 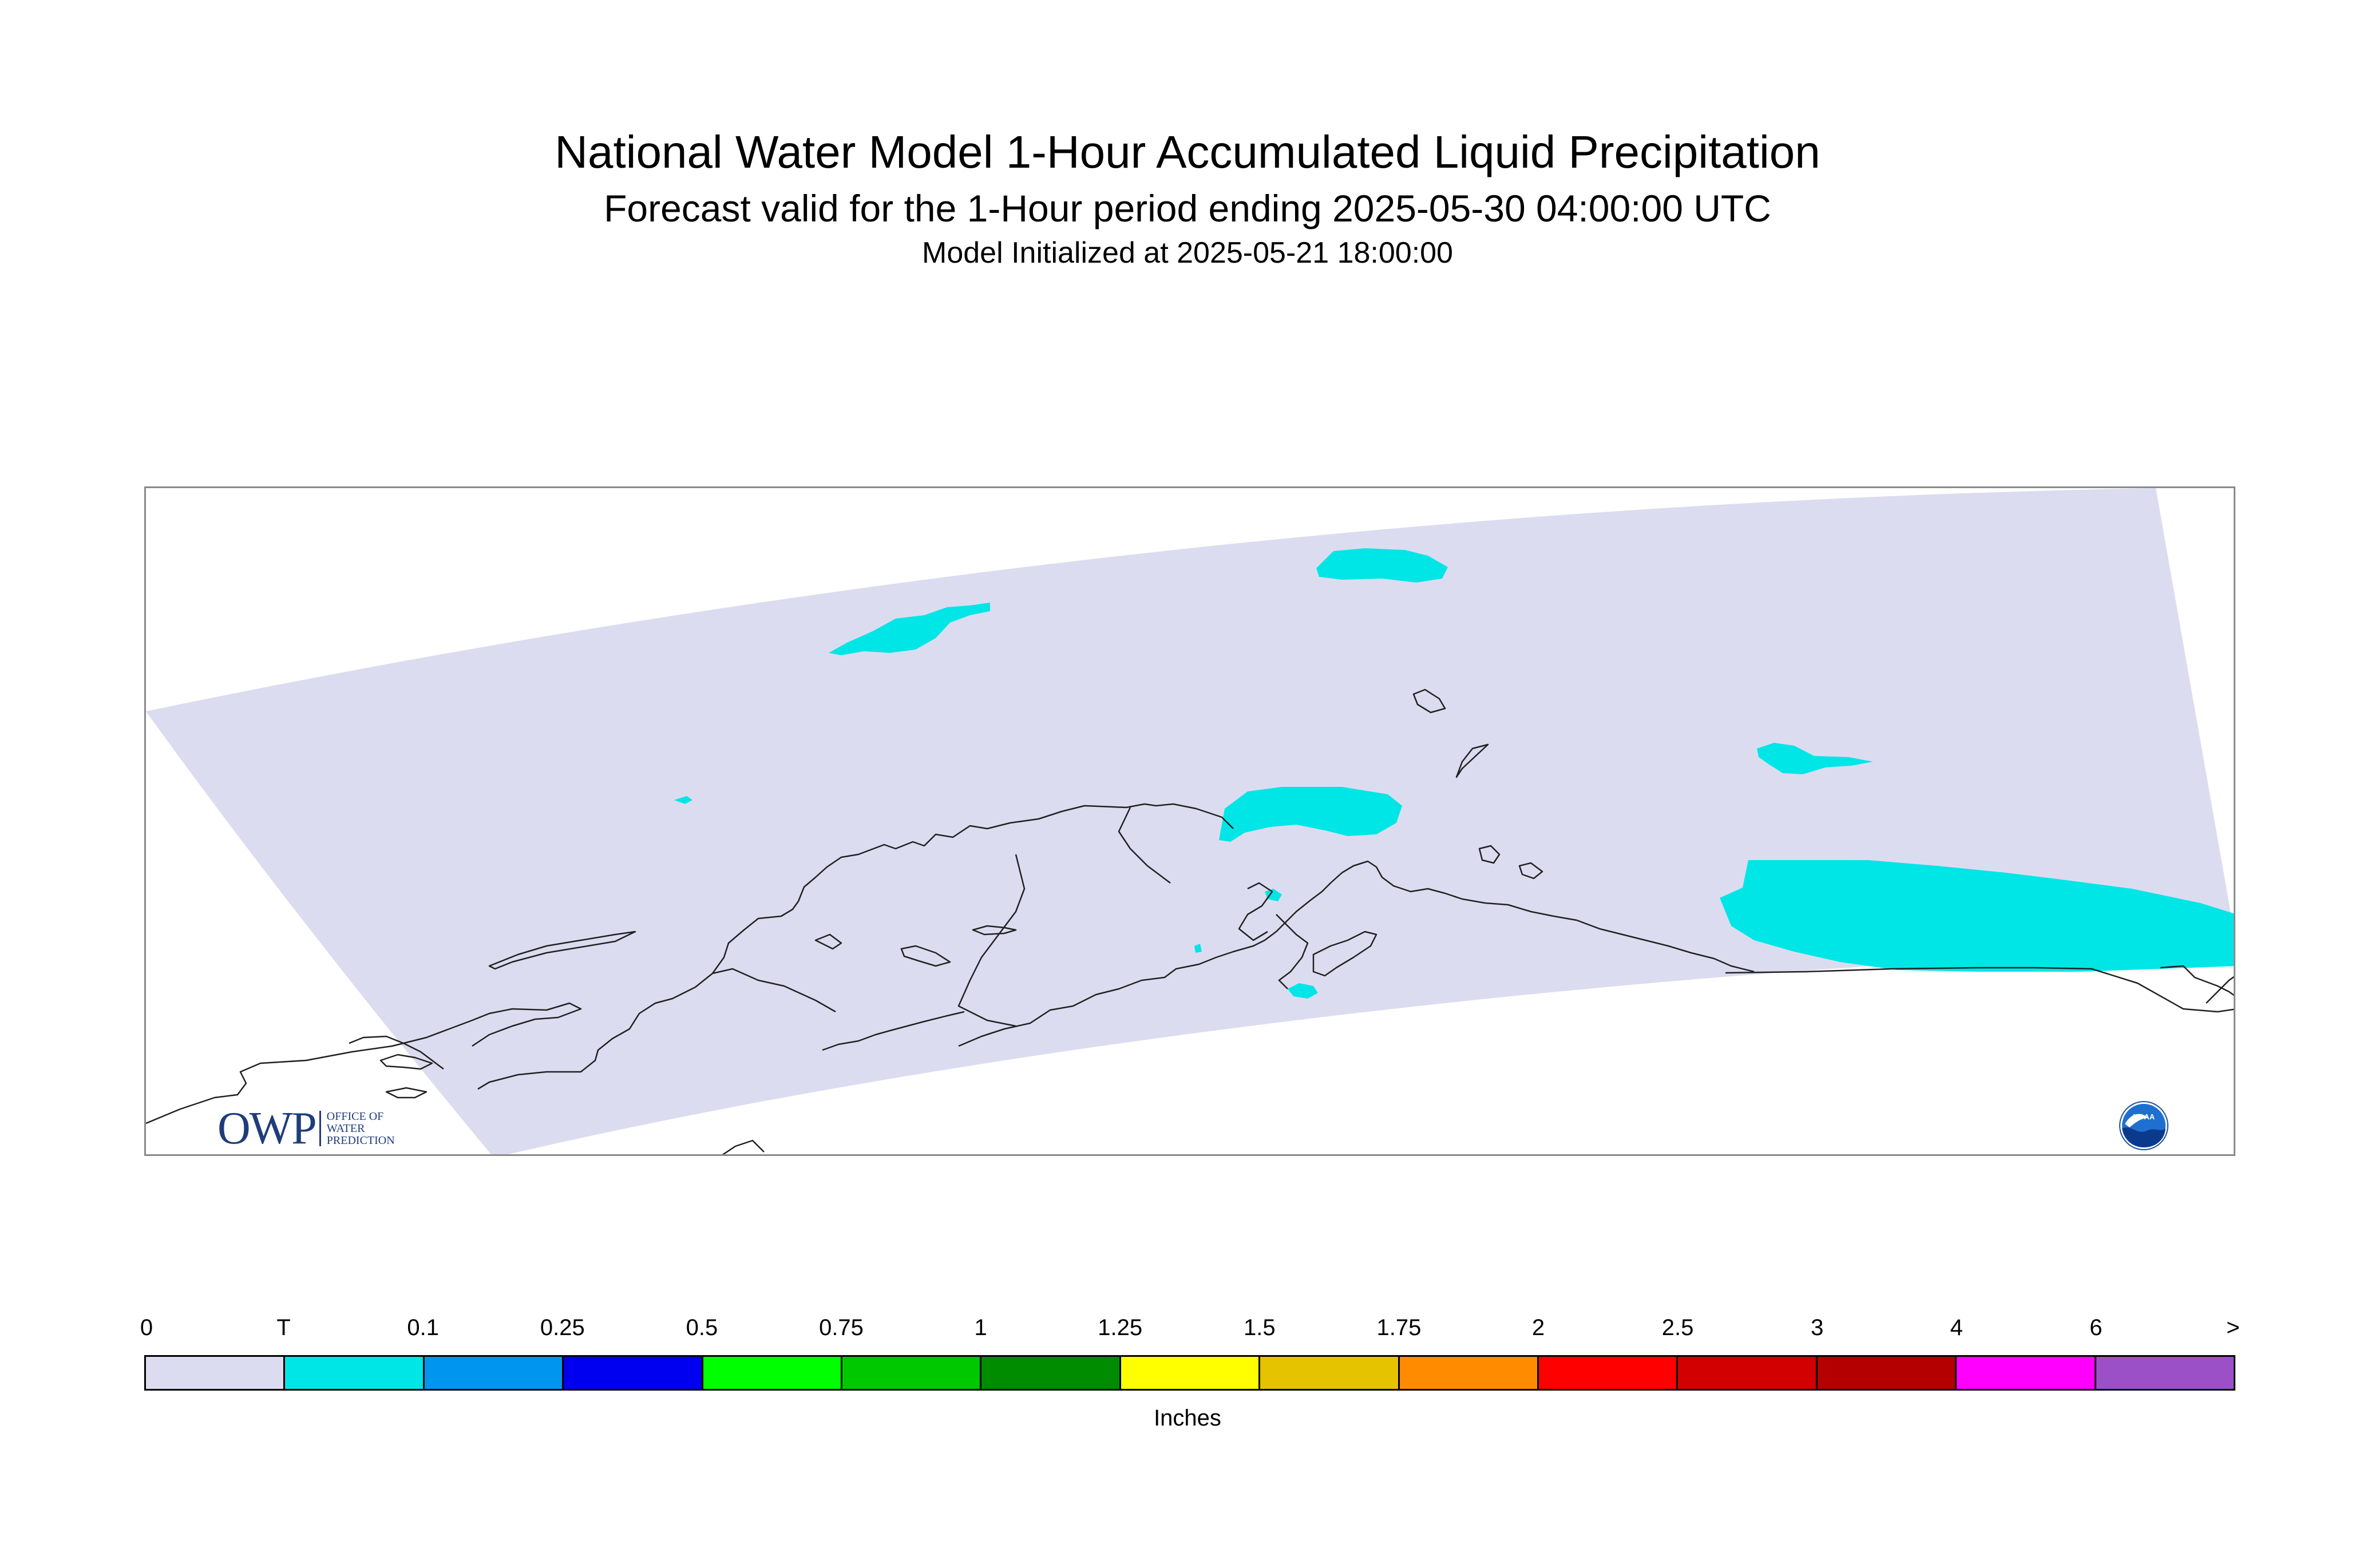 I want to click on coastline-lower-chukotka, so click(x=743, y=1146).